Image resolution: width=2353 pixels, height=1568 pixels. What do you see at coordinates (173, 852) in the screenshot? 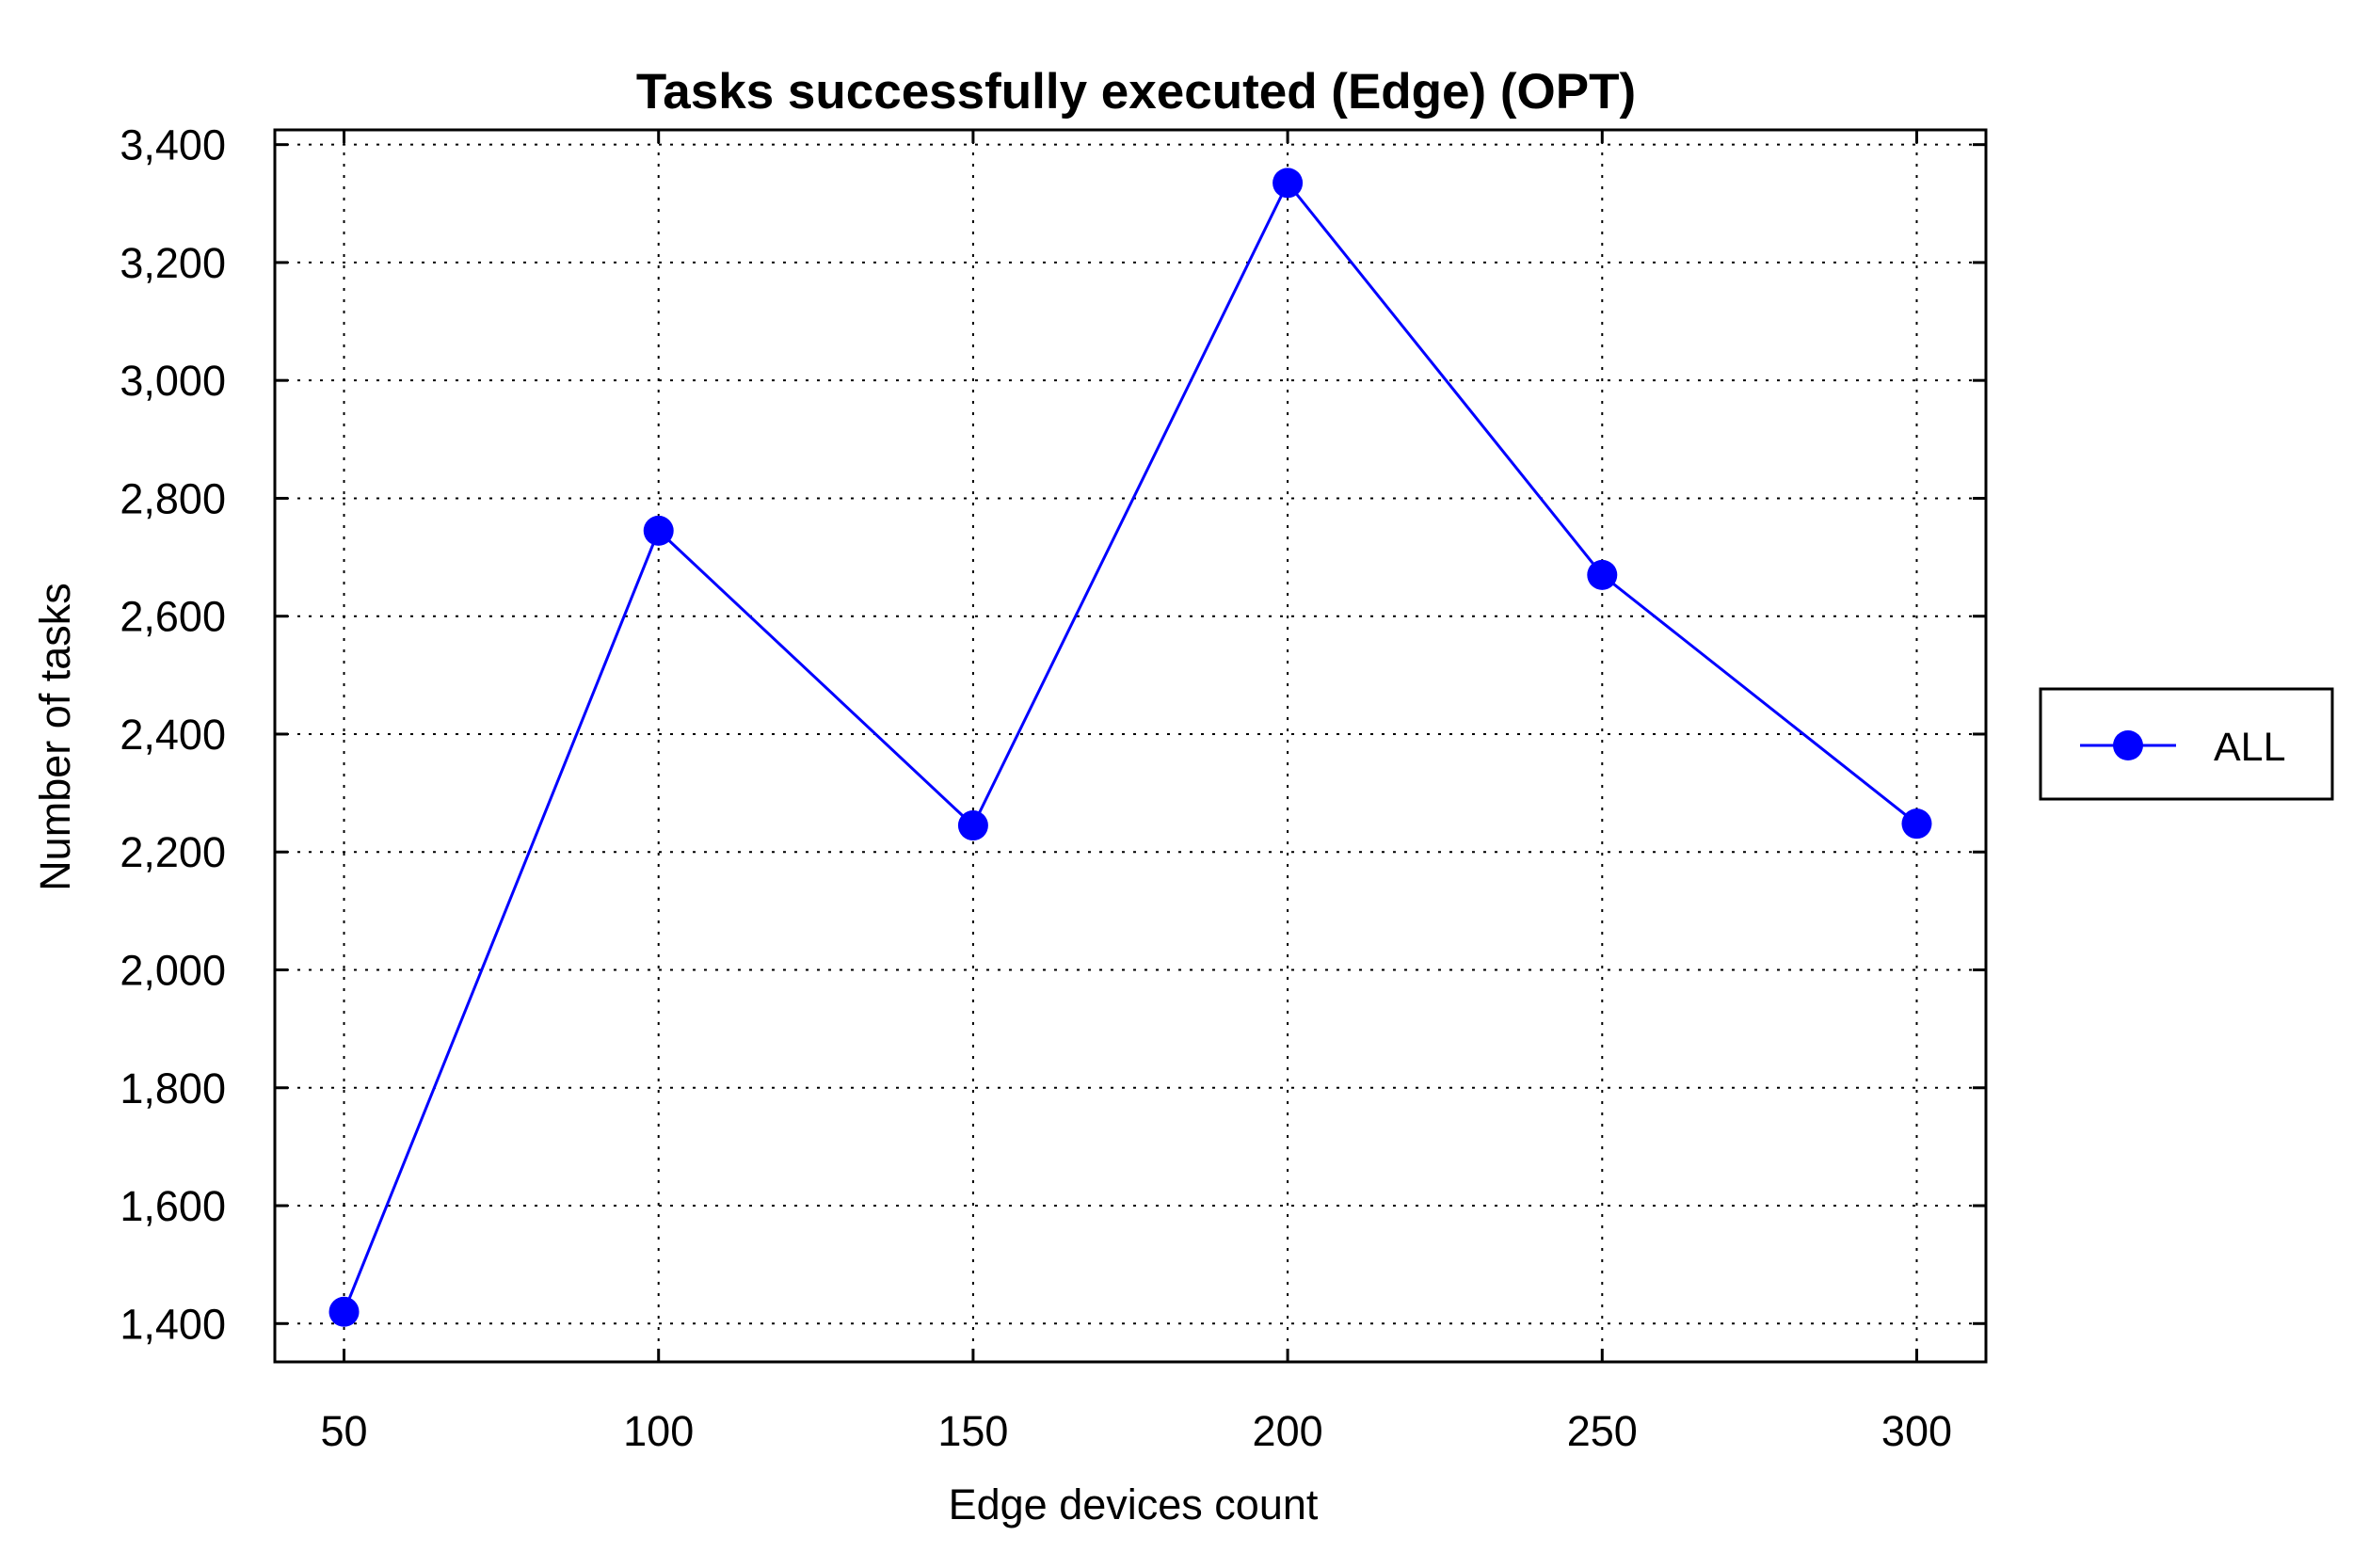
I see `y-tick-label: 2,200` at bounding box center [173, 852].